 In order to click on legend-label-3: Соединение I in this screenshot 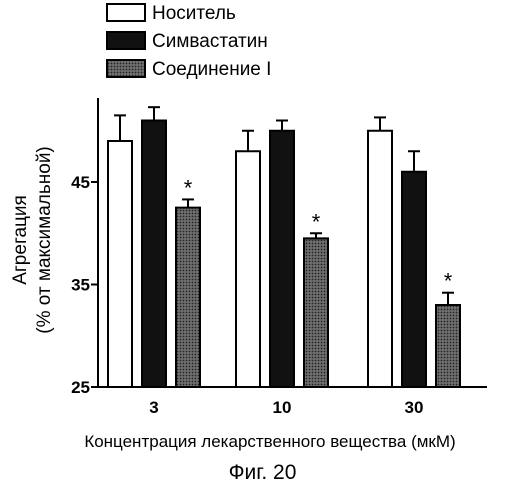, I will do `click(211, 69)`.